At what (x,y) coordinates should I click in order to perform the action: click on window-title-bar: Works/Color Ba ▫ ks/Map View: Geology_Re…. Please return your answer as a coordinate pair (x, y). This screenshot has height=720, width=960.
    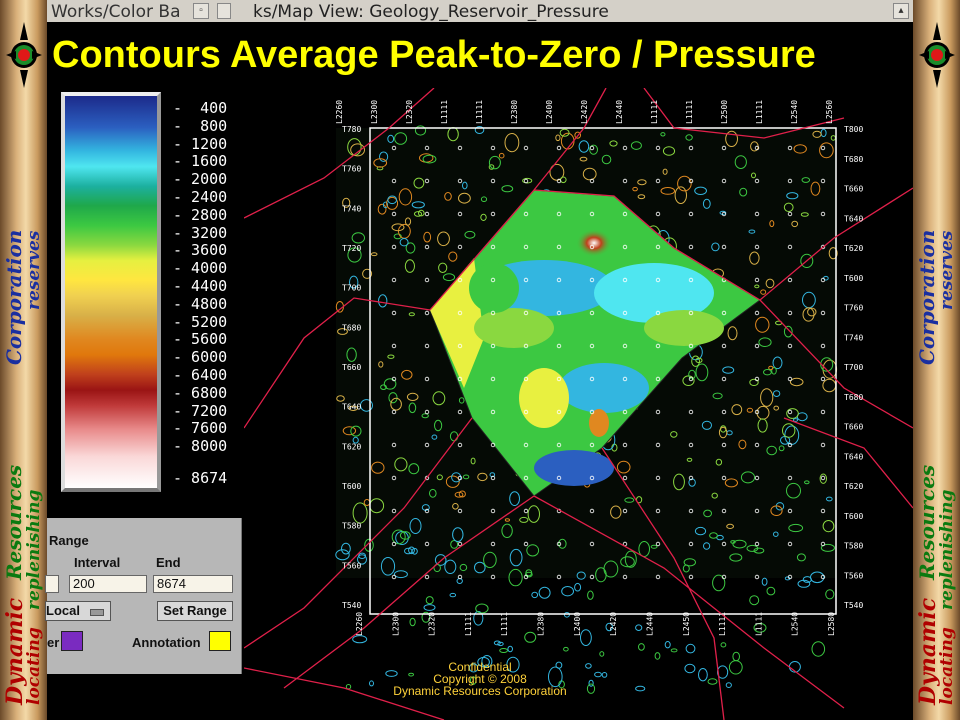
    Looking at the image, I should click on (480, 11).